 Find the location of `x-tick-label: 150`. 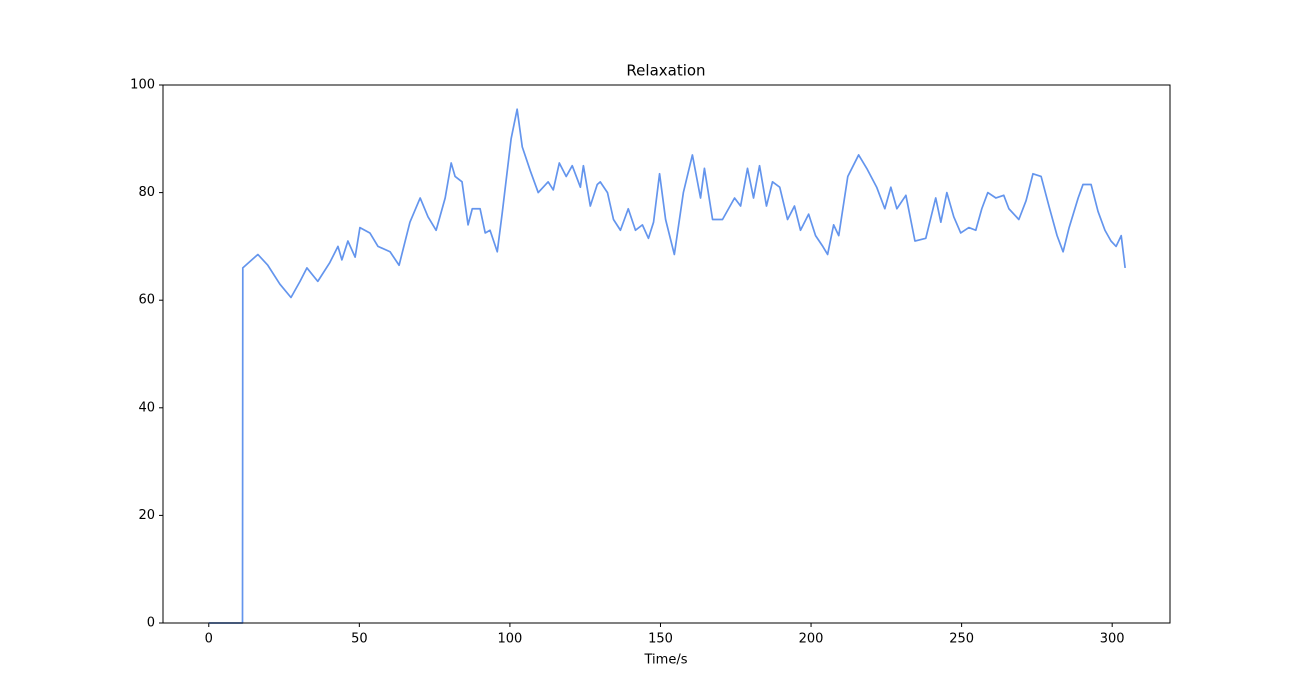

x-tick-label: 150 is located at coordinates (660, 639).